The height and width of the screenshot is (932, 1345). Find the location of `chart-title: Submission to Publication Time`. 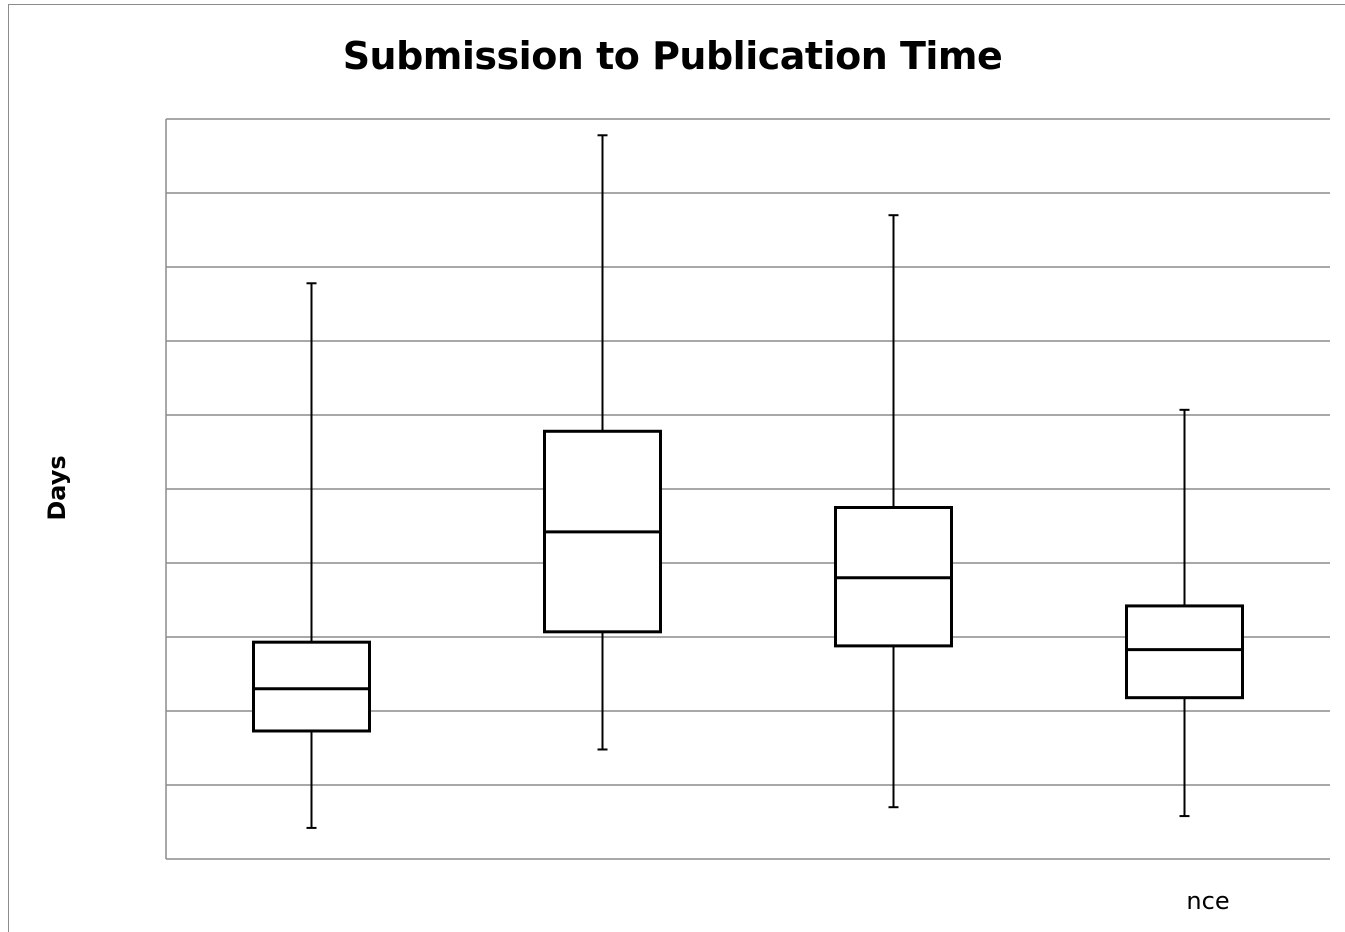

chart-title: Submission to Publication Time is located at coordinates (672, 56).